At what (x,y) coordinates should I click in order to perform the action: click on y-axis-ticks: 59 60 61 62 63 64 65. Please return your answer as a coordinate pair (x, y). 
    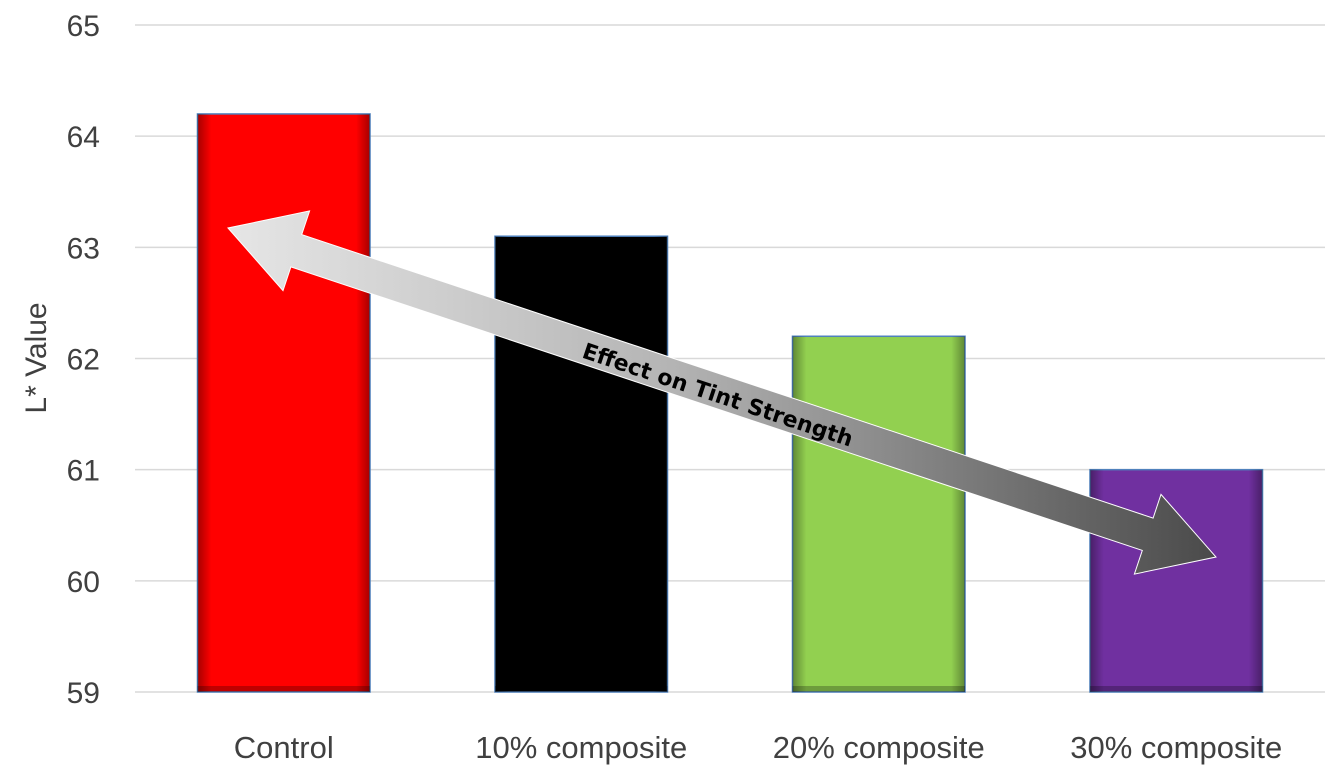
    Looking at the image, I should click on (83, 360).